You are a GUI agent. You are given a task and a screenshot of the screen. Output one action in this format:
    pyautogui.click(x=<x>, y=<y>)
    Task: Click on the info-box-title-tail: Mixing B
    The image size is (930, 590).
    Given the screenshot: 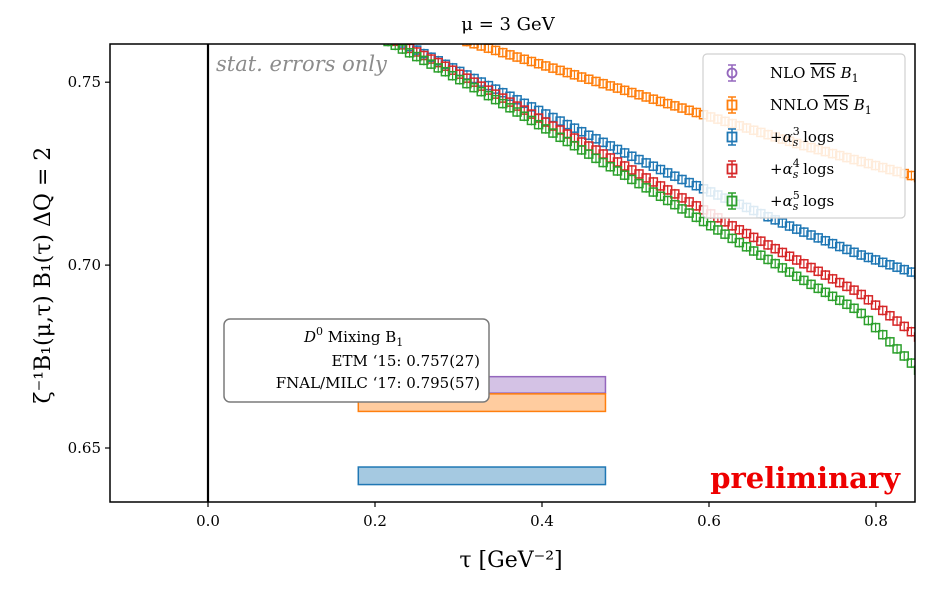 What is the action you would take?
    pyautogui.click(x=359, y=337)
    